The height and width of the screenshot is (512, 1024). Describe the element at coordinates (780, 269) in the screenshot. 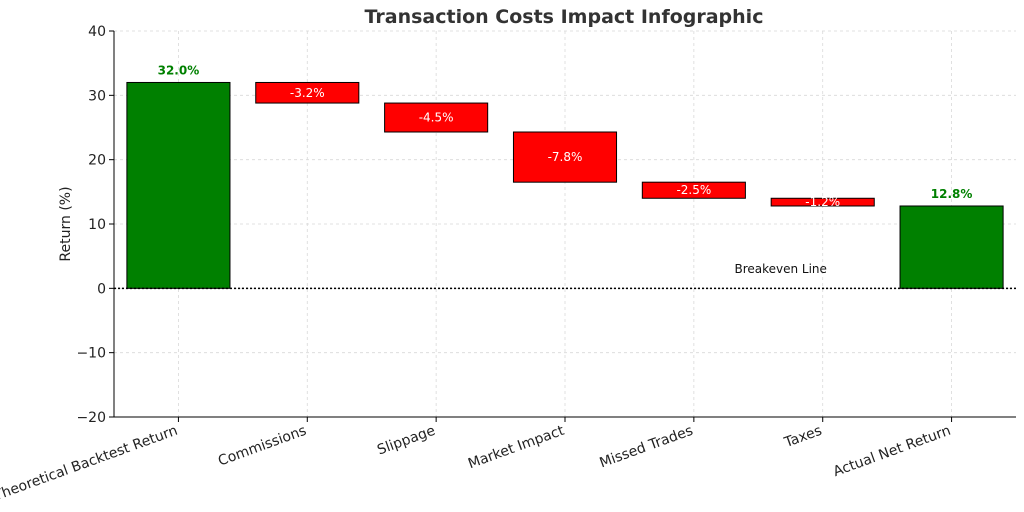

I see `breakeven-label: Breakeven Line` at that location.